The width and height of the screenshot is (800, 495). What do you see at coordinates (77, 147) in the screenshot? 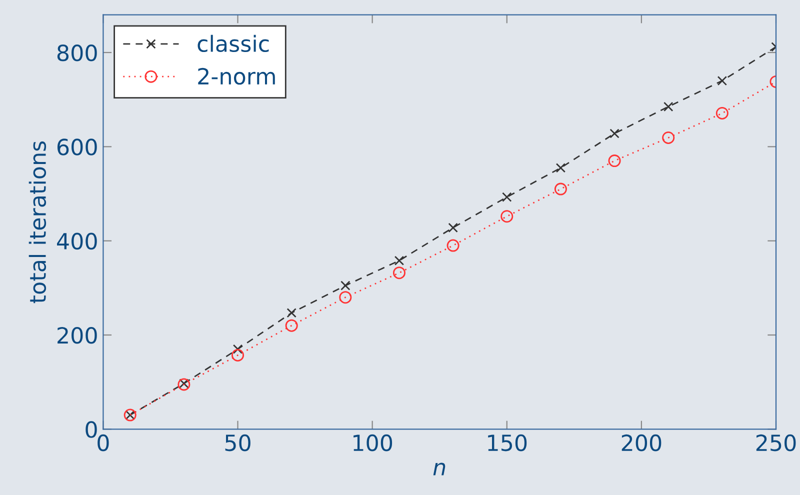
I see `y-tick-label: 600` at bounding box center [77, 147].